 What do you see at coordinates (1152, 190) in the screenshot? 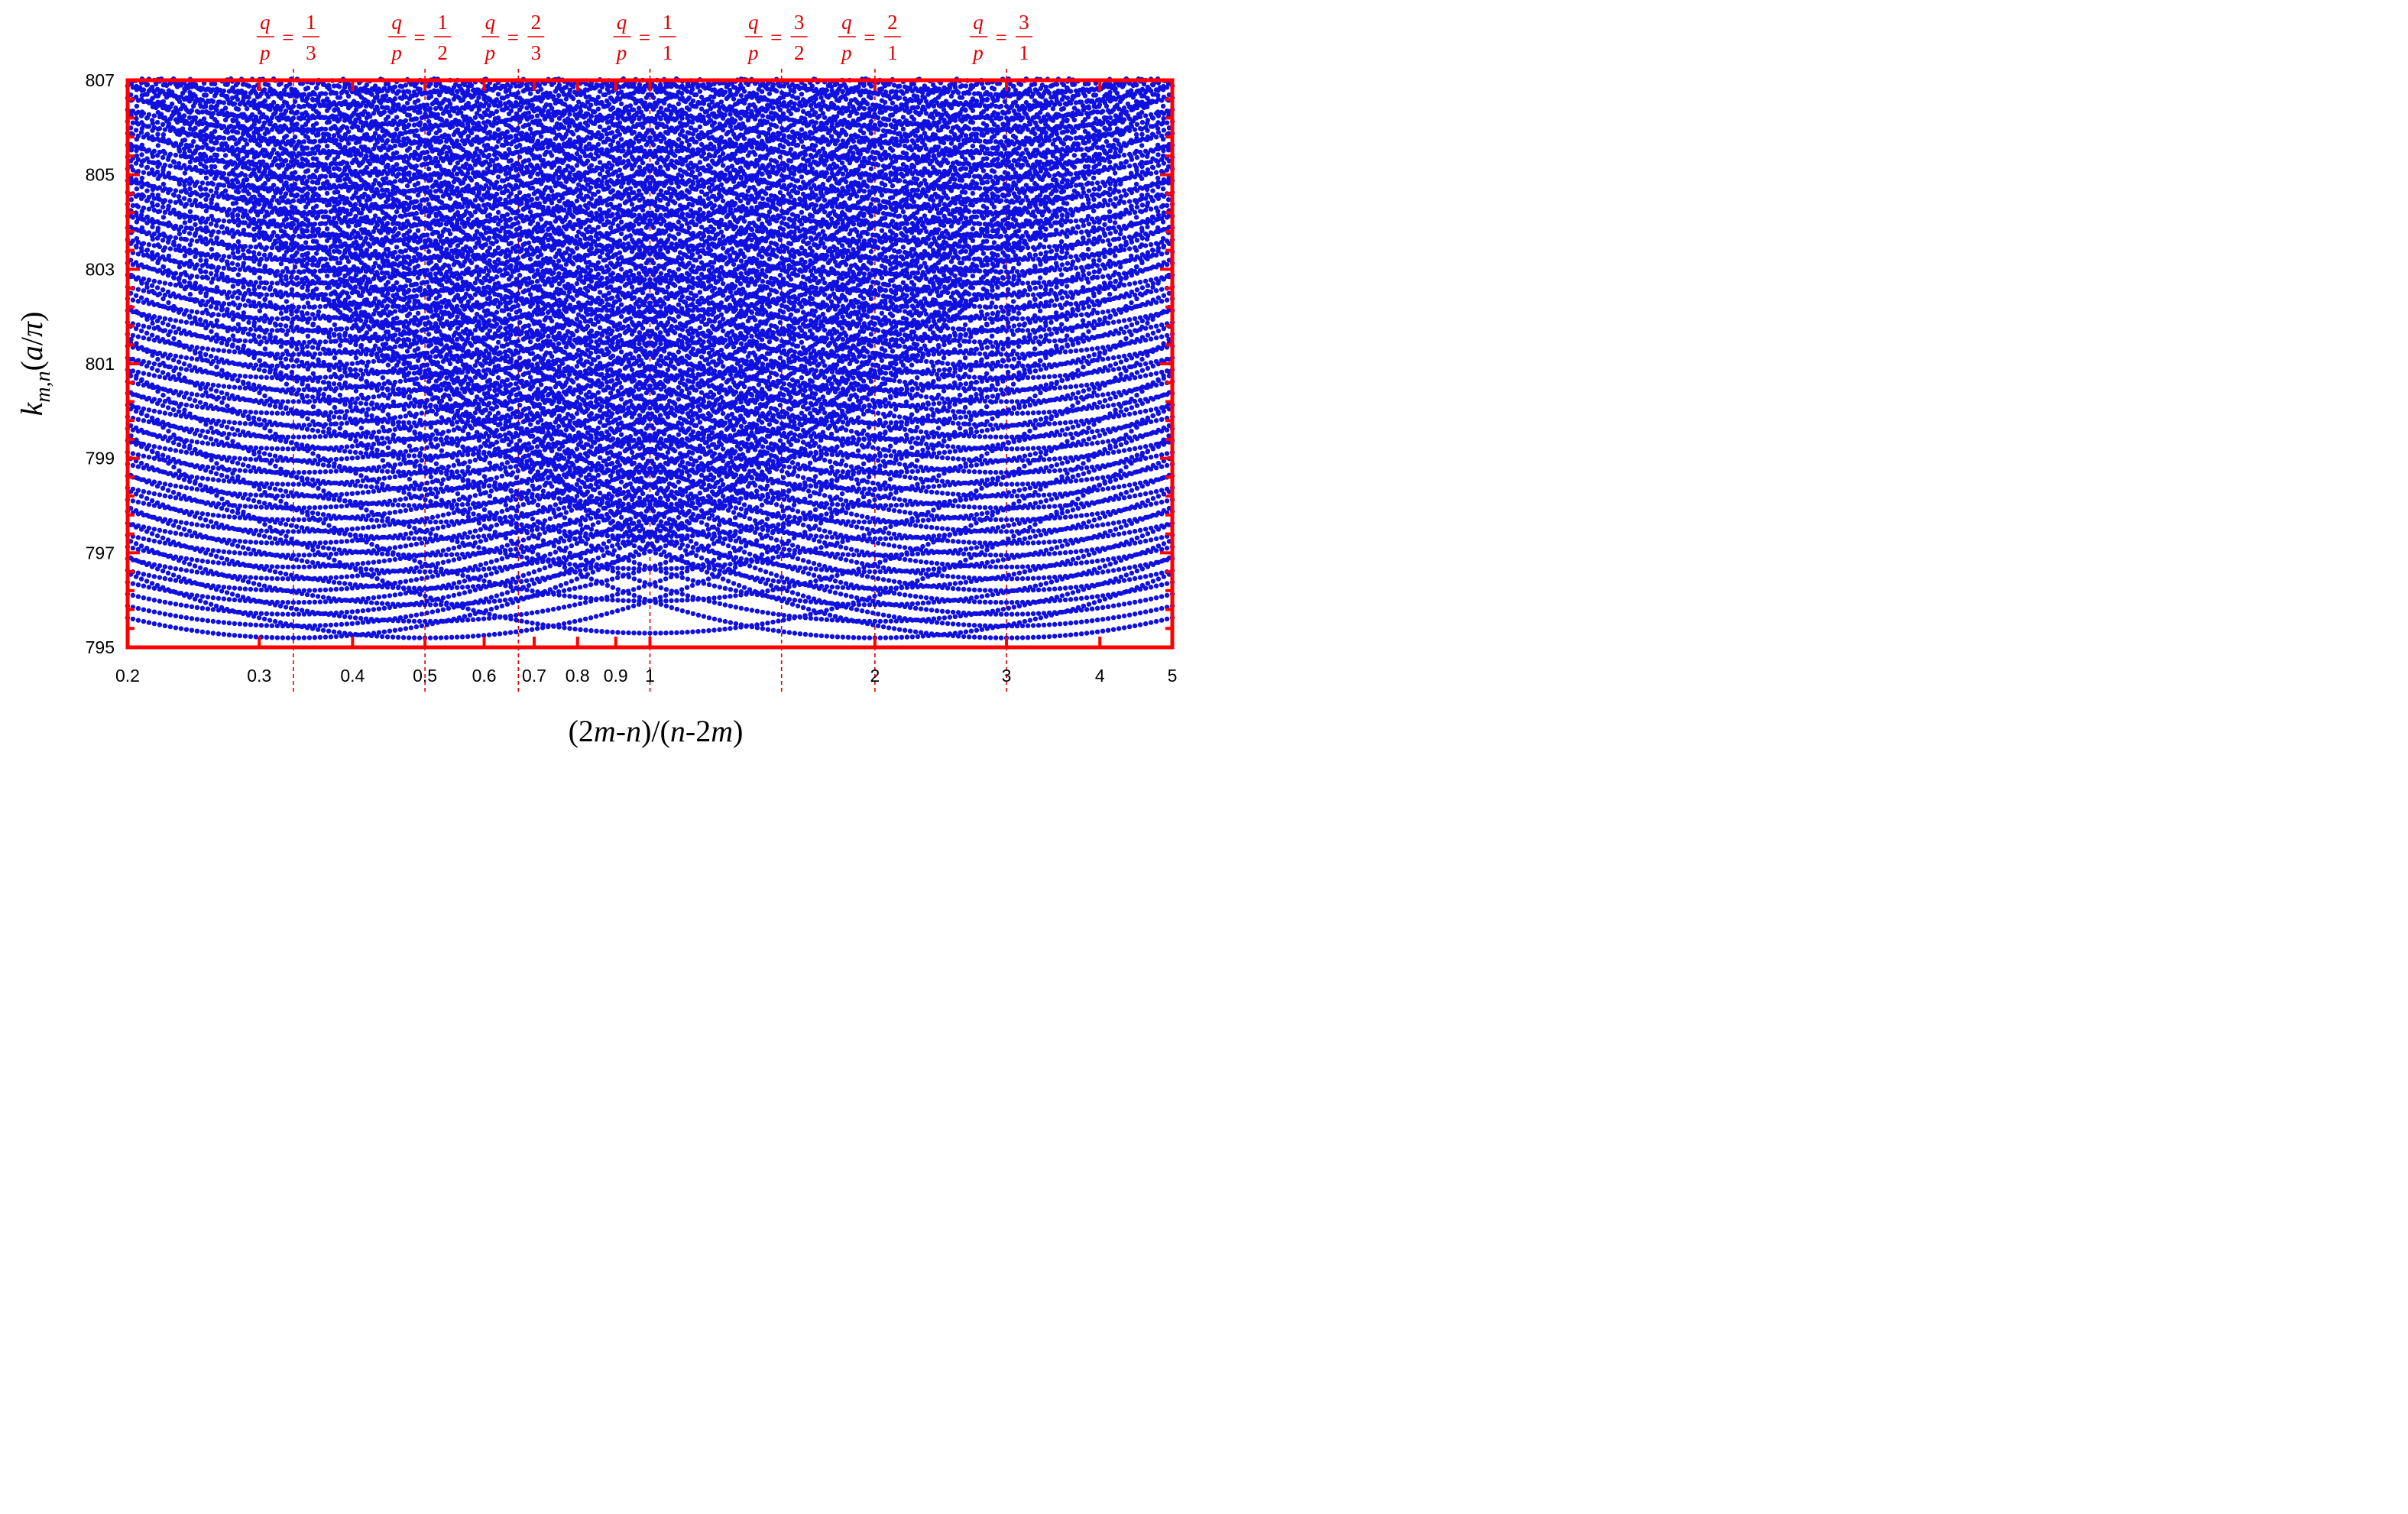
I see `point-f0-a8` at bounding box center [1152, 190].